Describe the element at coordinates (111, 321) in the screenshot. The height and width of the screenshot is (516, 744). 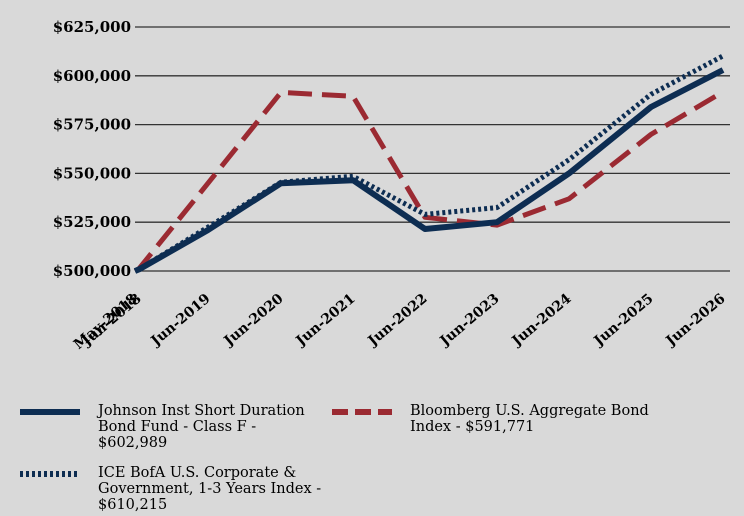
I see `x-tick-label: Jun-2018` at that location.